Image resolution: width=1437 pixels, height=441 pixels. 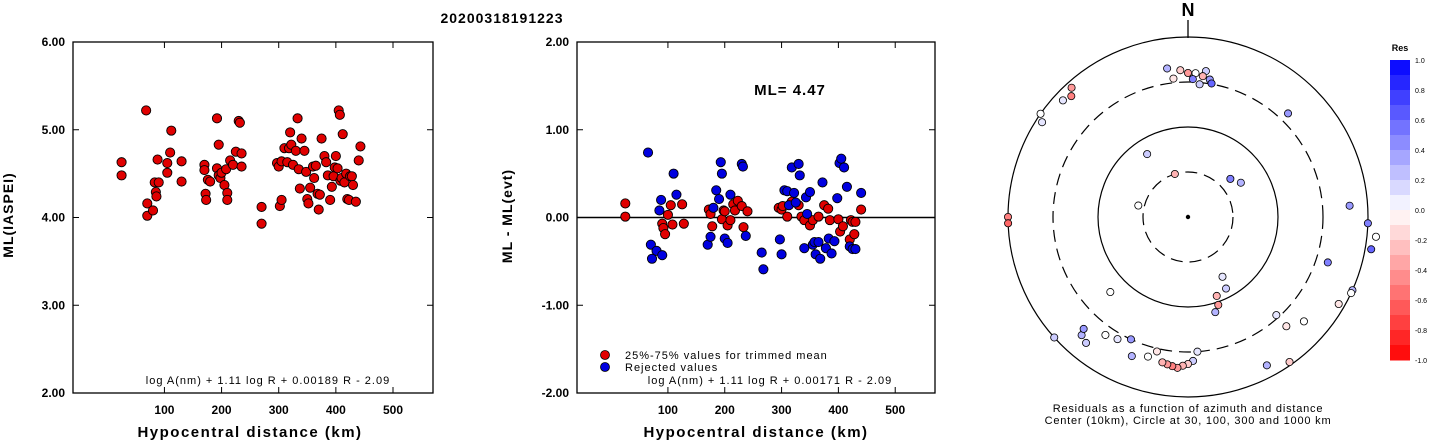 What do you see at coordinates (507, 216) in the screenshot?
I see `plot2-ylabel: ML - ML(evt)` at bounding box center [507, 216].